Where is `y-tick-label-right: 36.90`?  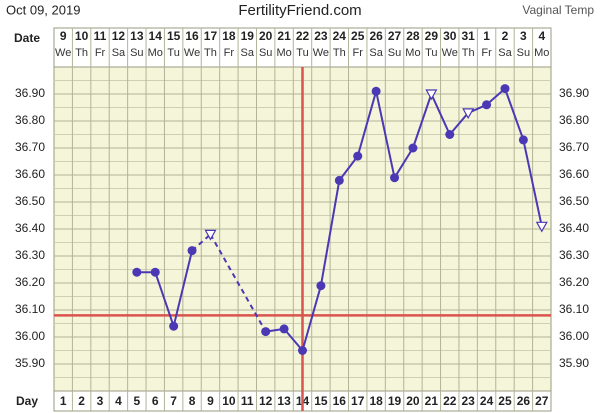
y-tick-label-right: 36.90 is located at coordinates (574, 93).